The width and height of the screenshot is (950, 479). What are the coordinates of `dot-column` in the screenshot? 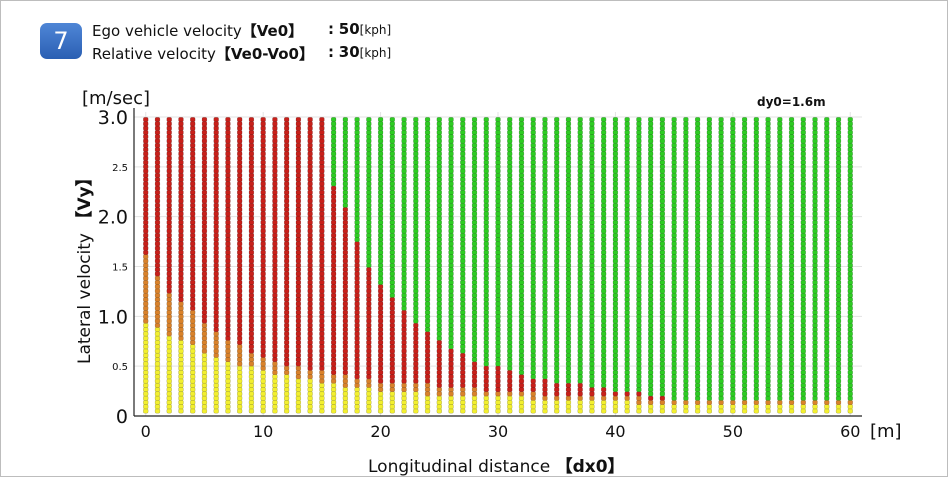 It's located at (146, 265).